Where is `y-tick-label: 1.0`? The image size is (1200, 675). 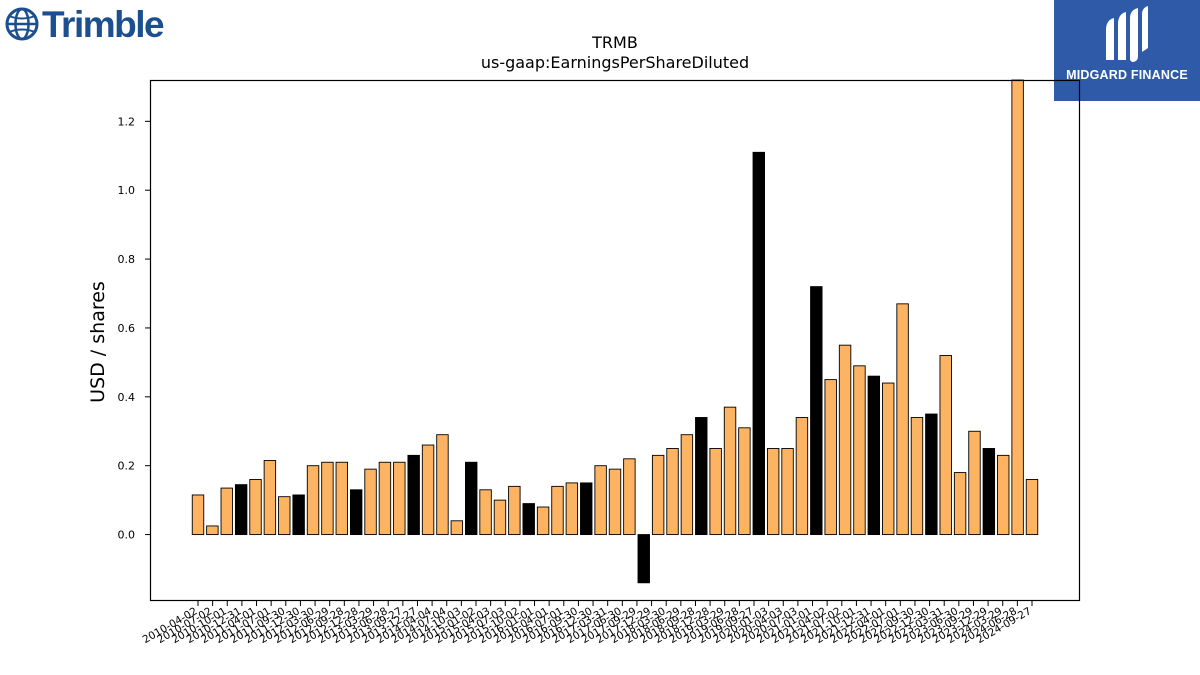
y-tick-label: 1.0 is located at coordinates (127, 190).